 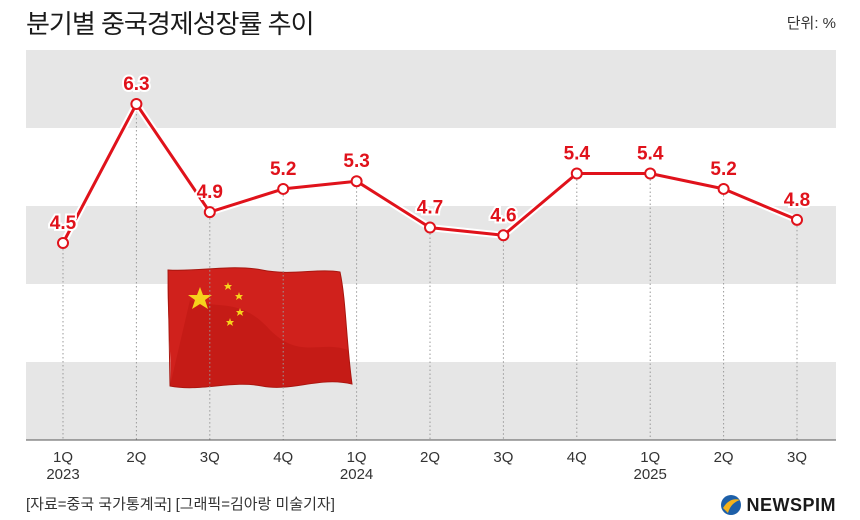 What do you see at coordinates (797, 200) in the screenshot?
I see `value-label: 4.8` at bounding box center [797, 200].